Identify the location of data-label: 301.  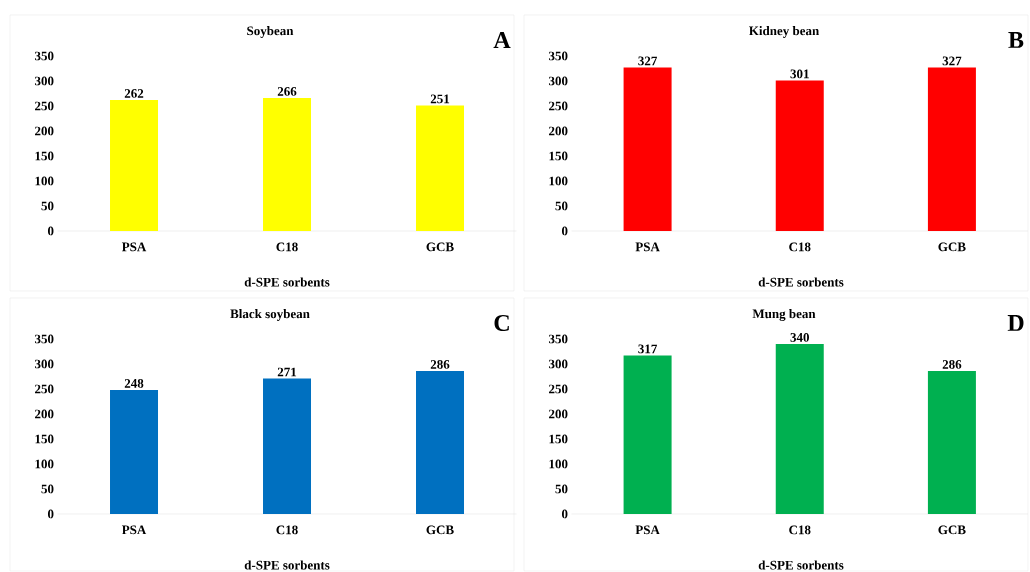
(799, 74).